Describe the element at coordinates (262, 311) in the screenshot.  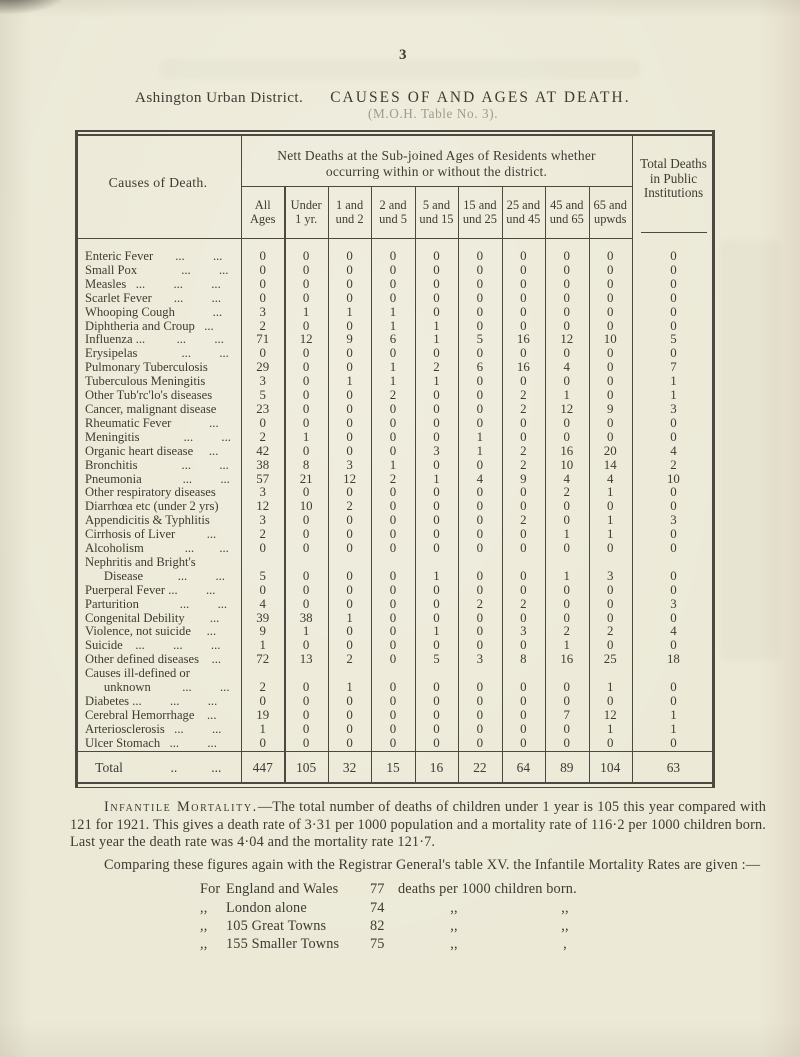
I see `cell-value: 3` at that location.